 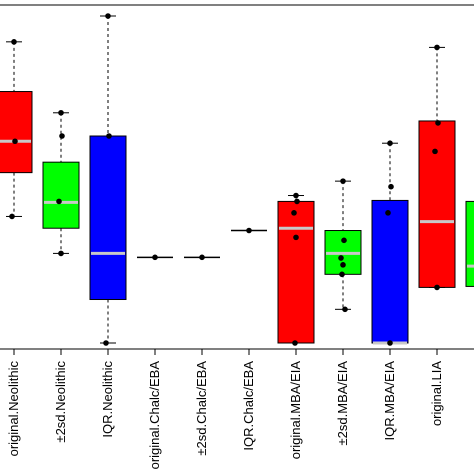 What do you see at coordinates (389, 401) in the screenshot?
I see `x-tick-label: IQR.MBA/EIA` at bounding box center [389, 401].